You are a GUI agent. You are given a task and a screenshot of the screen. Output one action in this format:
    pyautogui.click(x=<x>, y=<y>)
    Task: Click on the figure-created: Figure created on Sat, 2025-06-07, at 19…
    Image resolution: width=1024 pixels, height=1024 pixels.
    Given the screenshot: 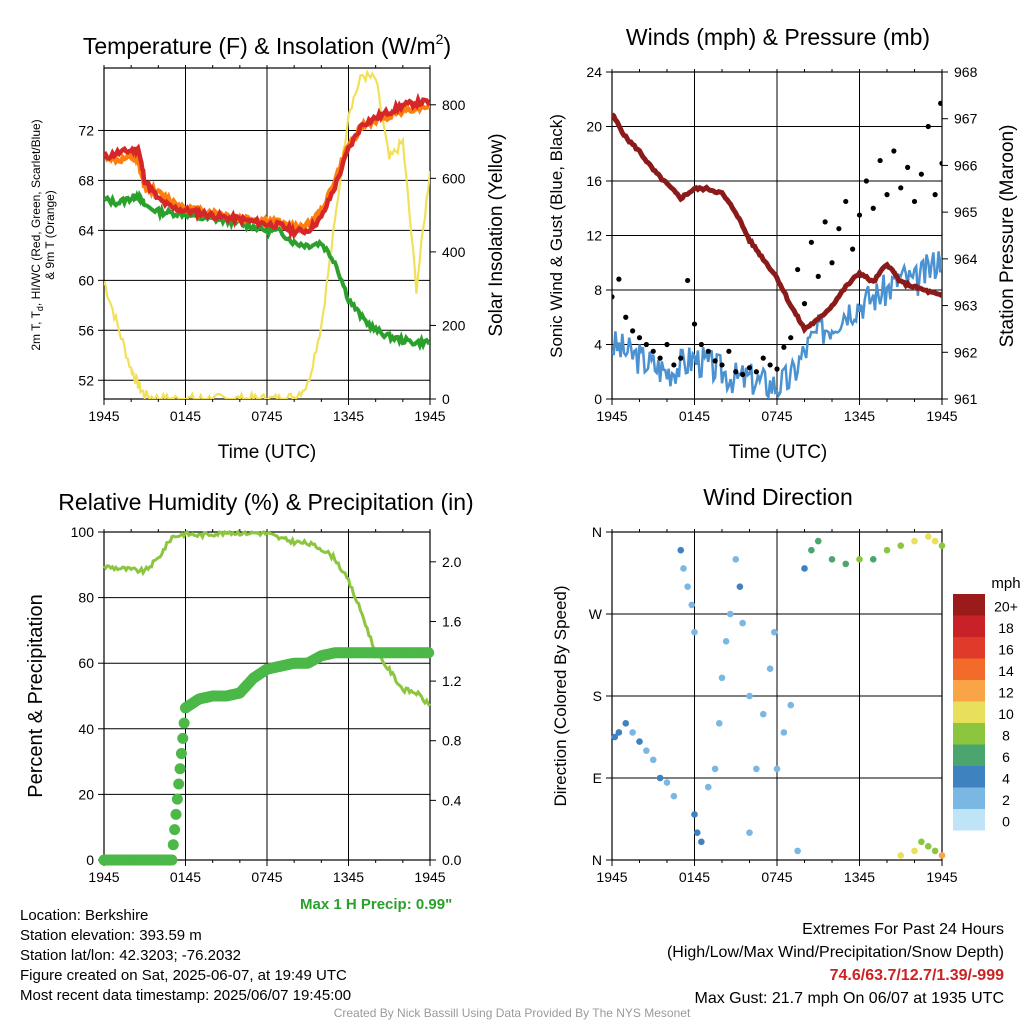 What is the action you would take?
    pyautogui.click(x=183, y=975)
    